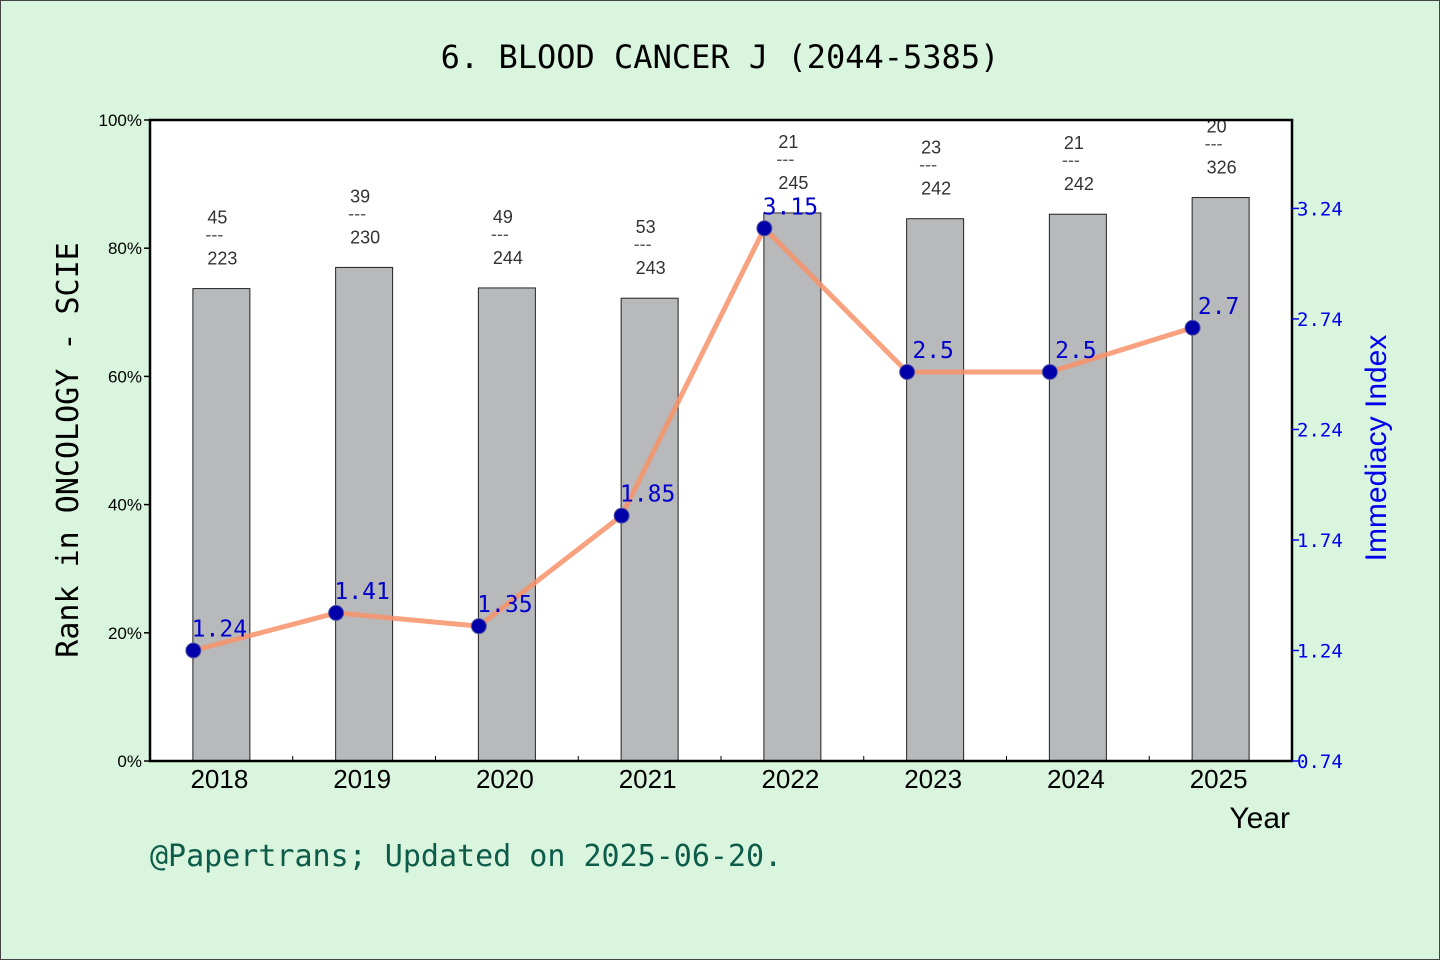 This screenshot has width=1440, height=960. What do you see at coordinates (466, 856) in the screenshot?
I see `footer-credit: @Papertrans; Updated on 2025-06-20.` at bounding box center [466, 856].